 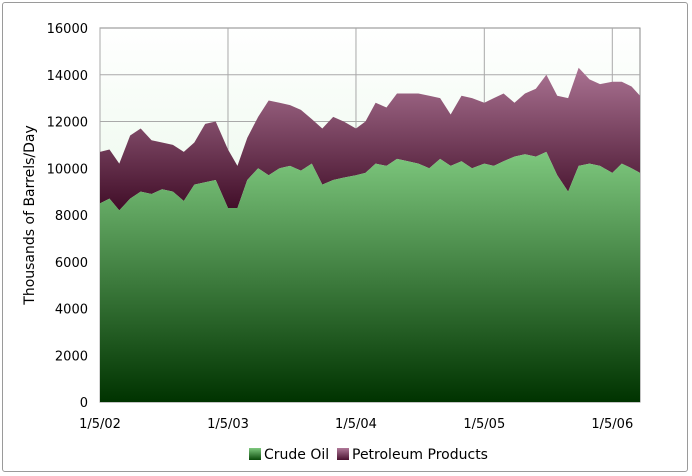 I want to click on x-tick-label: 1/5/04, so click(x=356, y=424).